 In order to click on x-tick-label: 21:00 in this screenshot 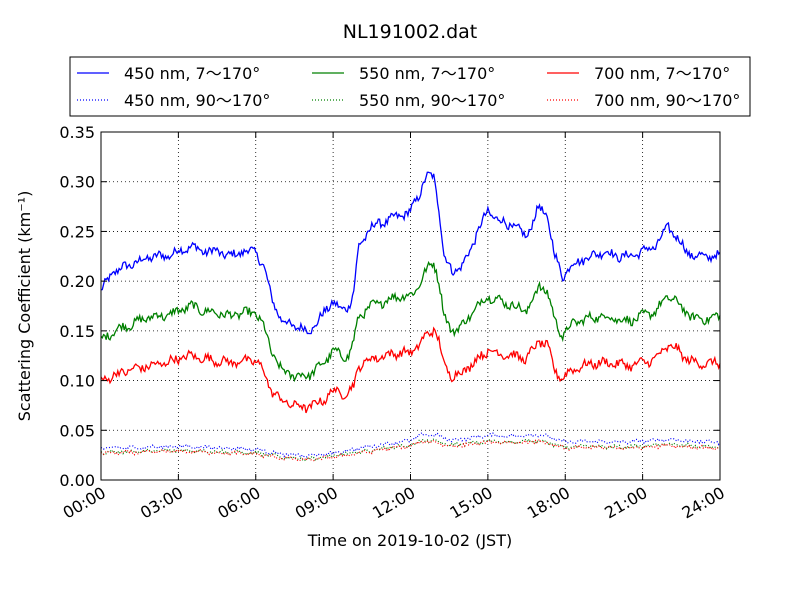, I will do `click(625, 503)`.